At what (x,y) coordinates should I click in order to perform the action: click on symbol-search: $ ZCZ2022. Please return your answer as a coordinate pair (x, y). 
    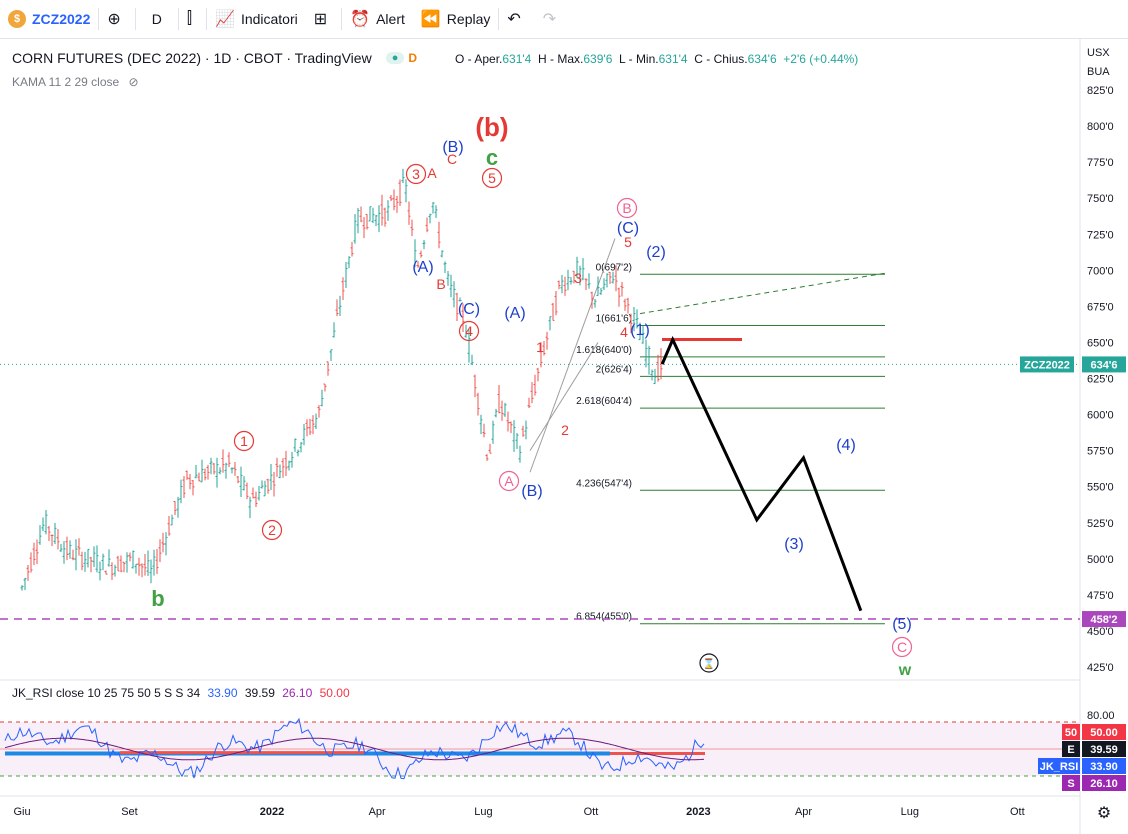
    Looking at the image, I should click on (49, 19).